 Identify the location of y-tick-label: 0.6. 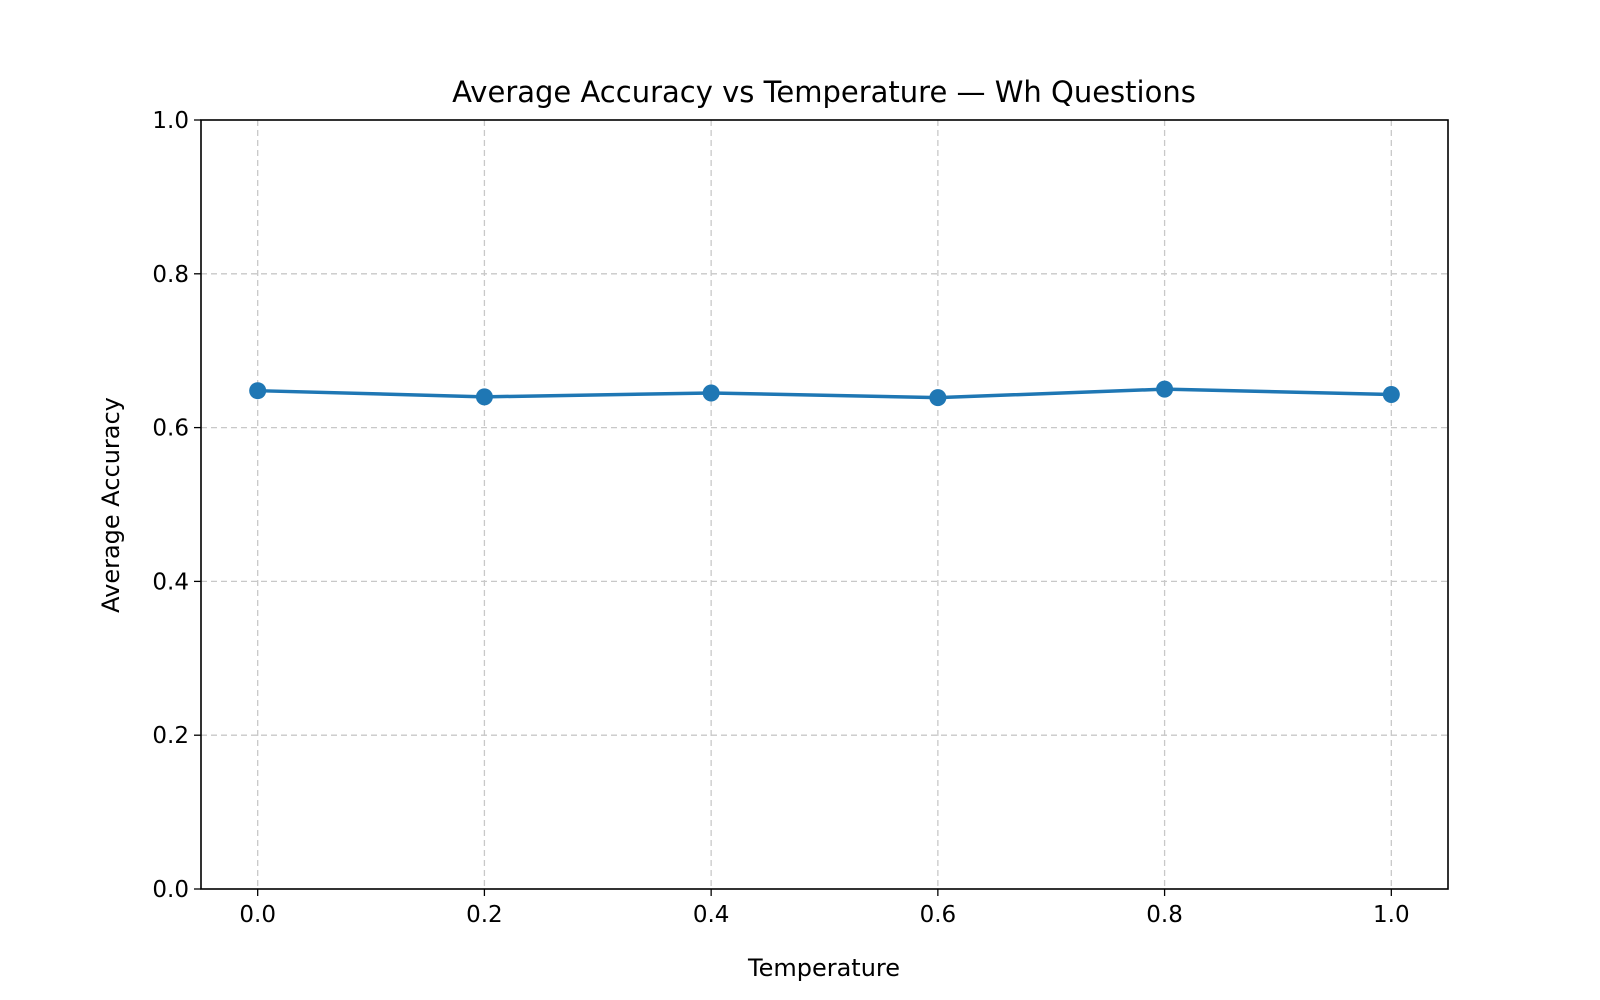
(170, 429).